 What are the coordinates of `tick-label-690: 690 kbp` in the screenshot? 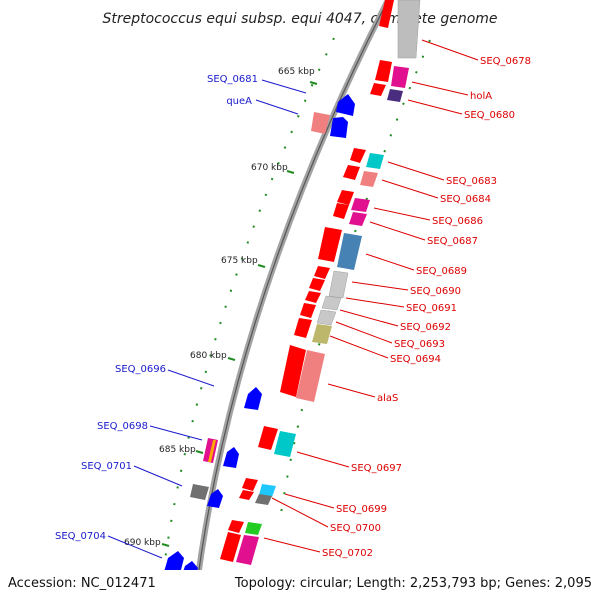 It's located at (142, 543).